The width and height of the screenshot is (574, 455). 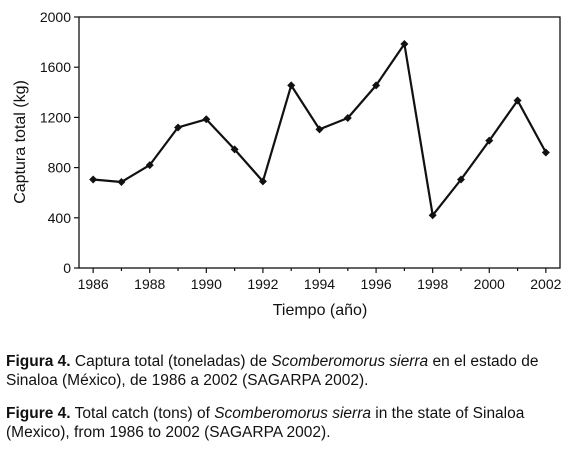 What do you see at coordinates (59, 142) in the screenshot?
I see `y-axis-ticks: 0 400 800 1200 1600 2000` at bounding box center [59, 142].